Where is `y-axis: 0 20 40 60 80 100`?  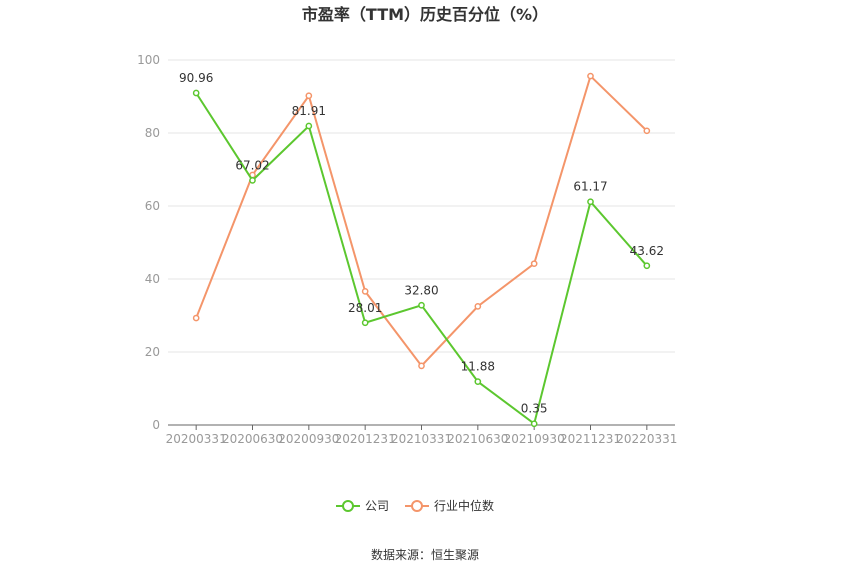 y-axis: 0 20 40 60 80 100 is located at coordinates (148, 242).